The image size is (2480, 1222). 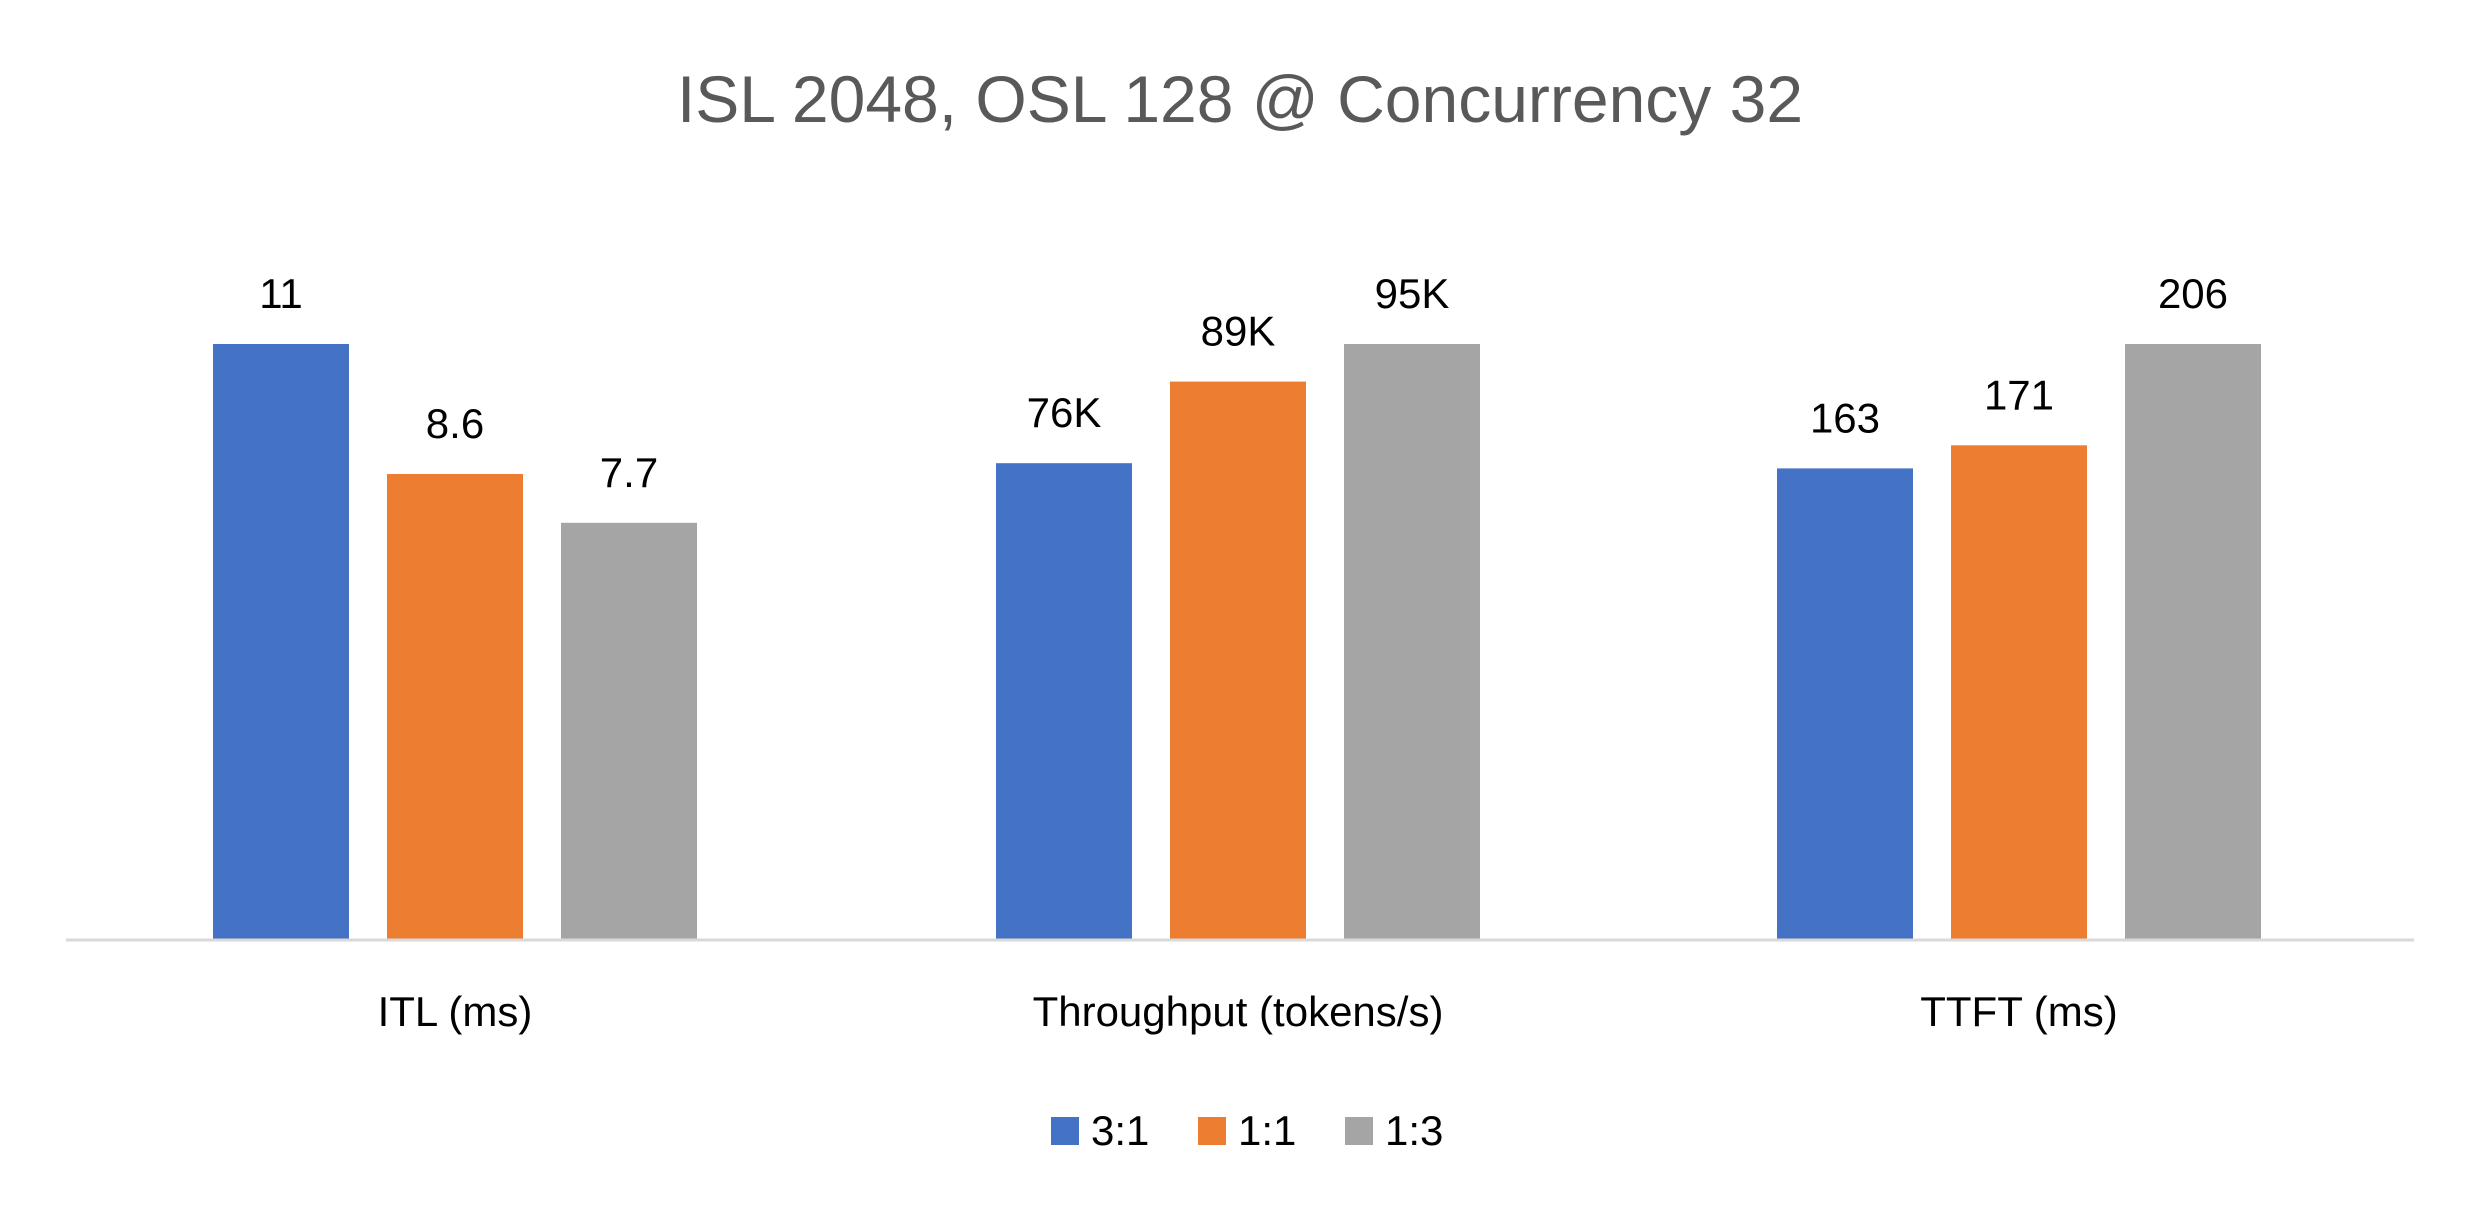 What do you see at coordinates (1120, 1130) in the screenshot?
I see `legend-label-0: 3:1` at bounding box center [1120, 1130].